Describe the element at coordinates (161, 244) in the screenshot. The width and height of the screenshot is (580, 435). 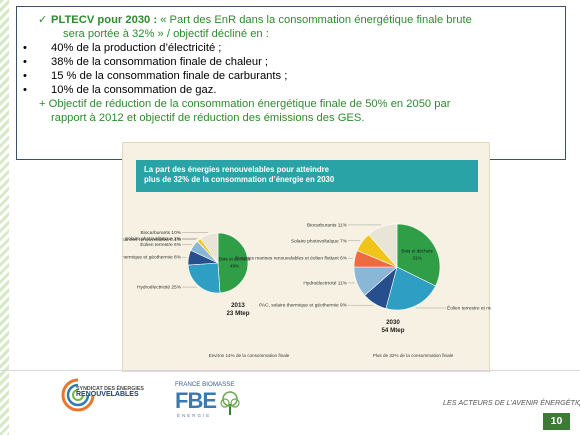
I see `slice-label: Éolien terrestre 6%` at that location.